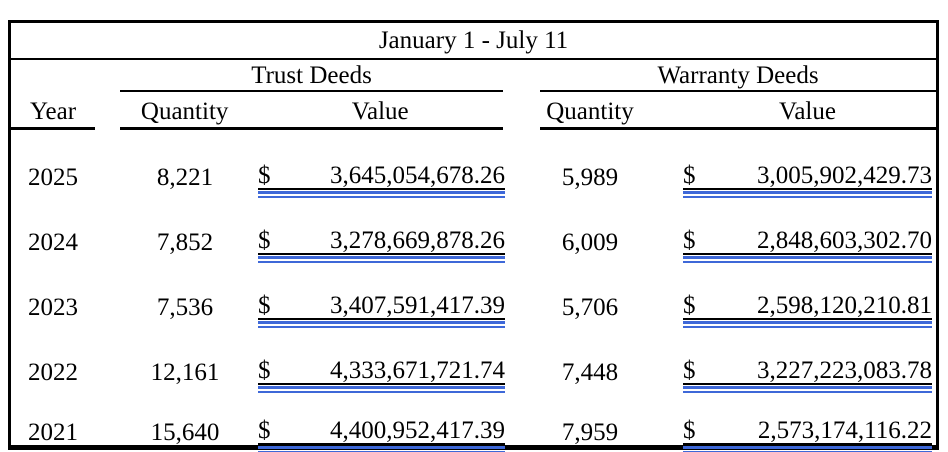 This screenshot has height=452, width=948. Describe the element at coordinates (417, 175) in the screenshot. I see `trust-value-amount: 3,645,054,678.26` at that location.